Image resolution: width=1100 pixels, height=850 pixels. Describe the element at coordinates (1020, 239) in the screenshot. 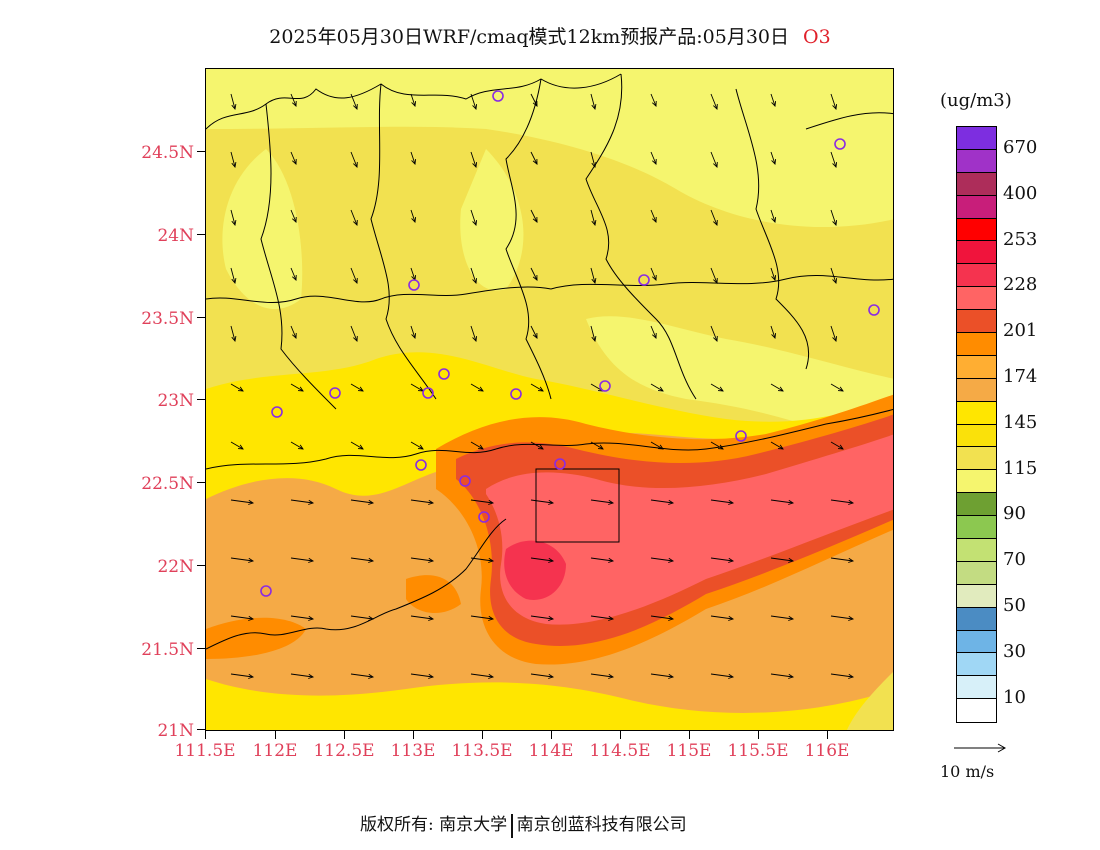

I see `colorbar-label: 253` at that location.